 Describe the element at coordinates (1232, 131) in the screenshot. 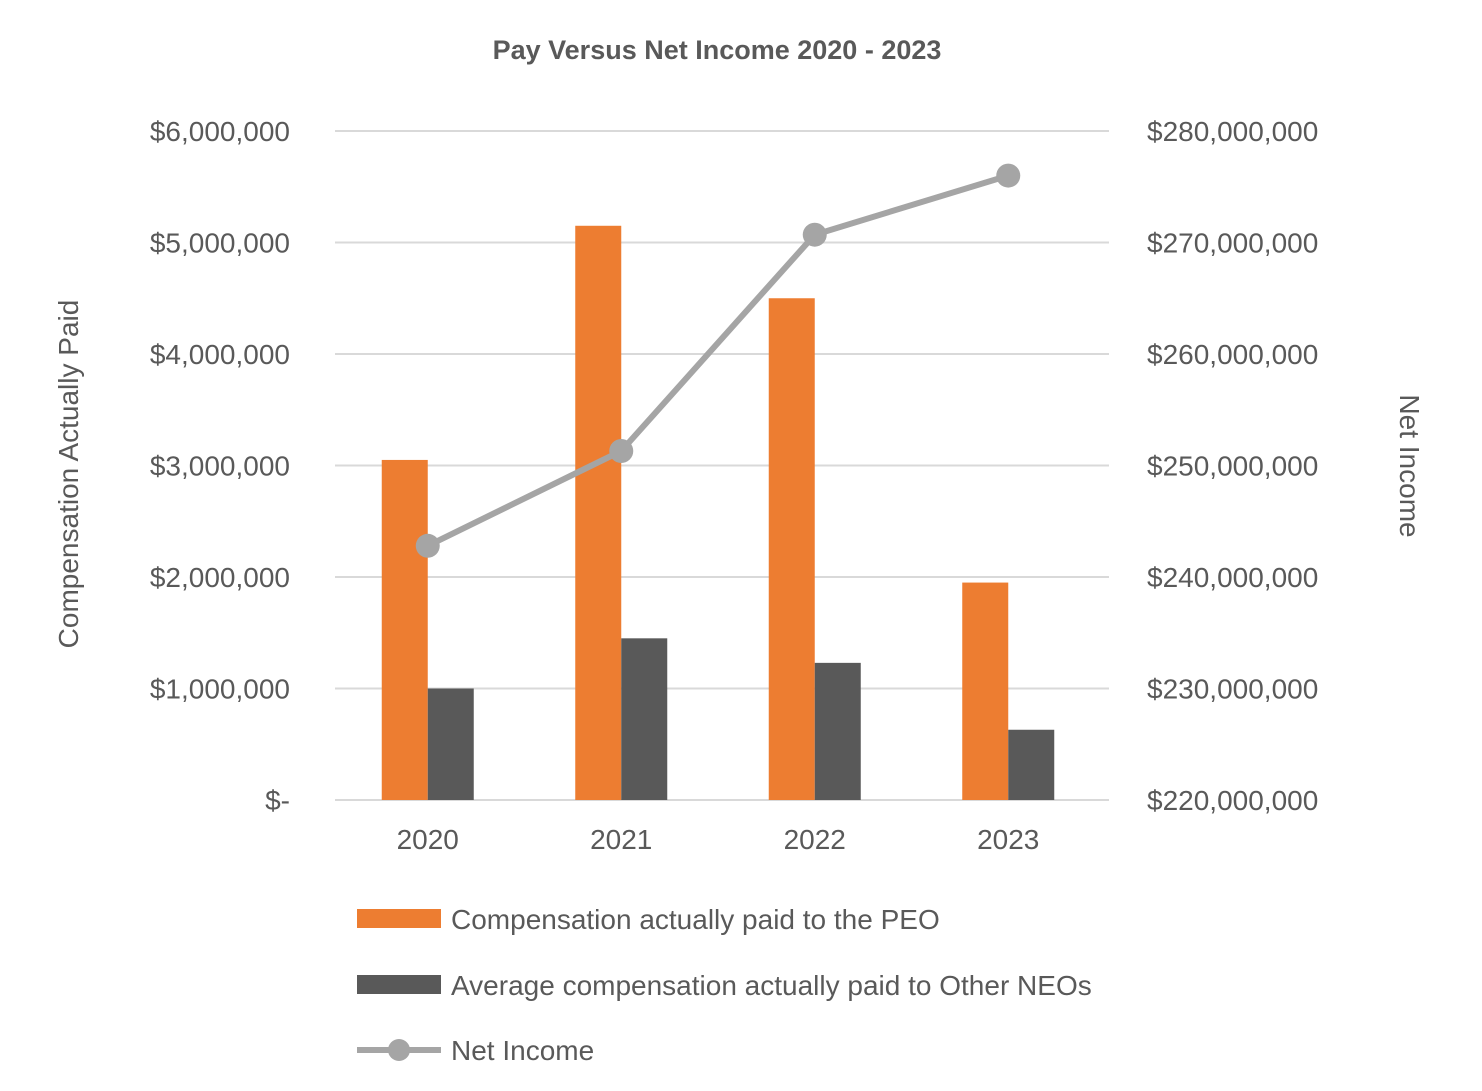

I see `right-tick-label: $280,000,000` at that location.